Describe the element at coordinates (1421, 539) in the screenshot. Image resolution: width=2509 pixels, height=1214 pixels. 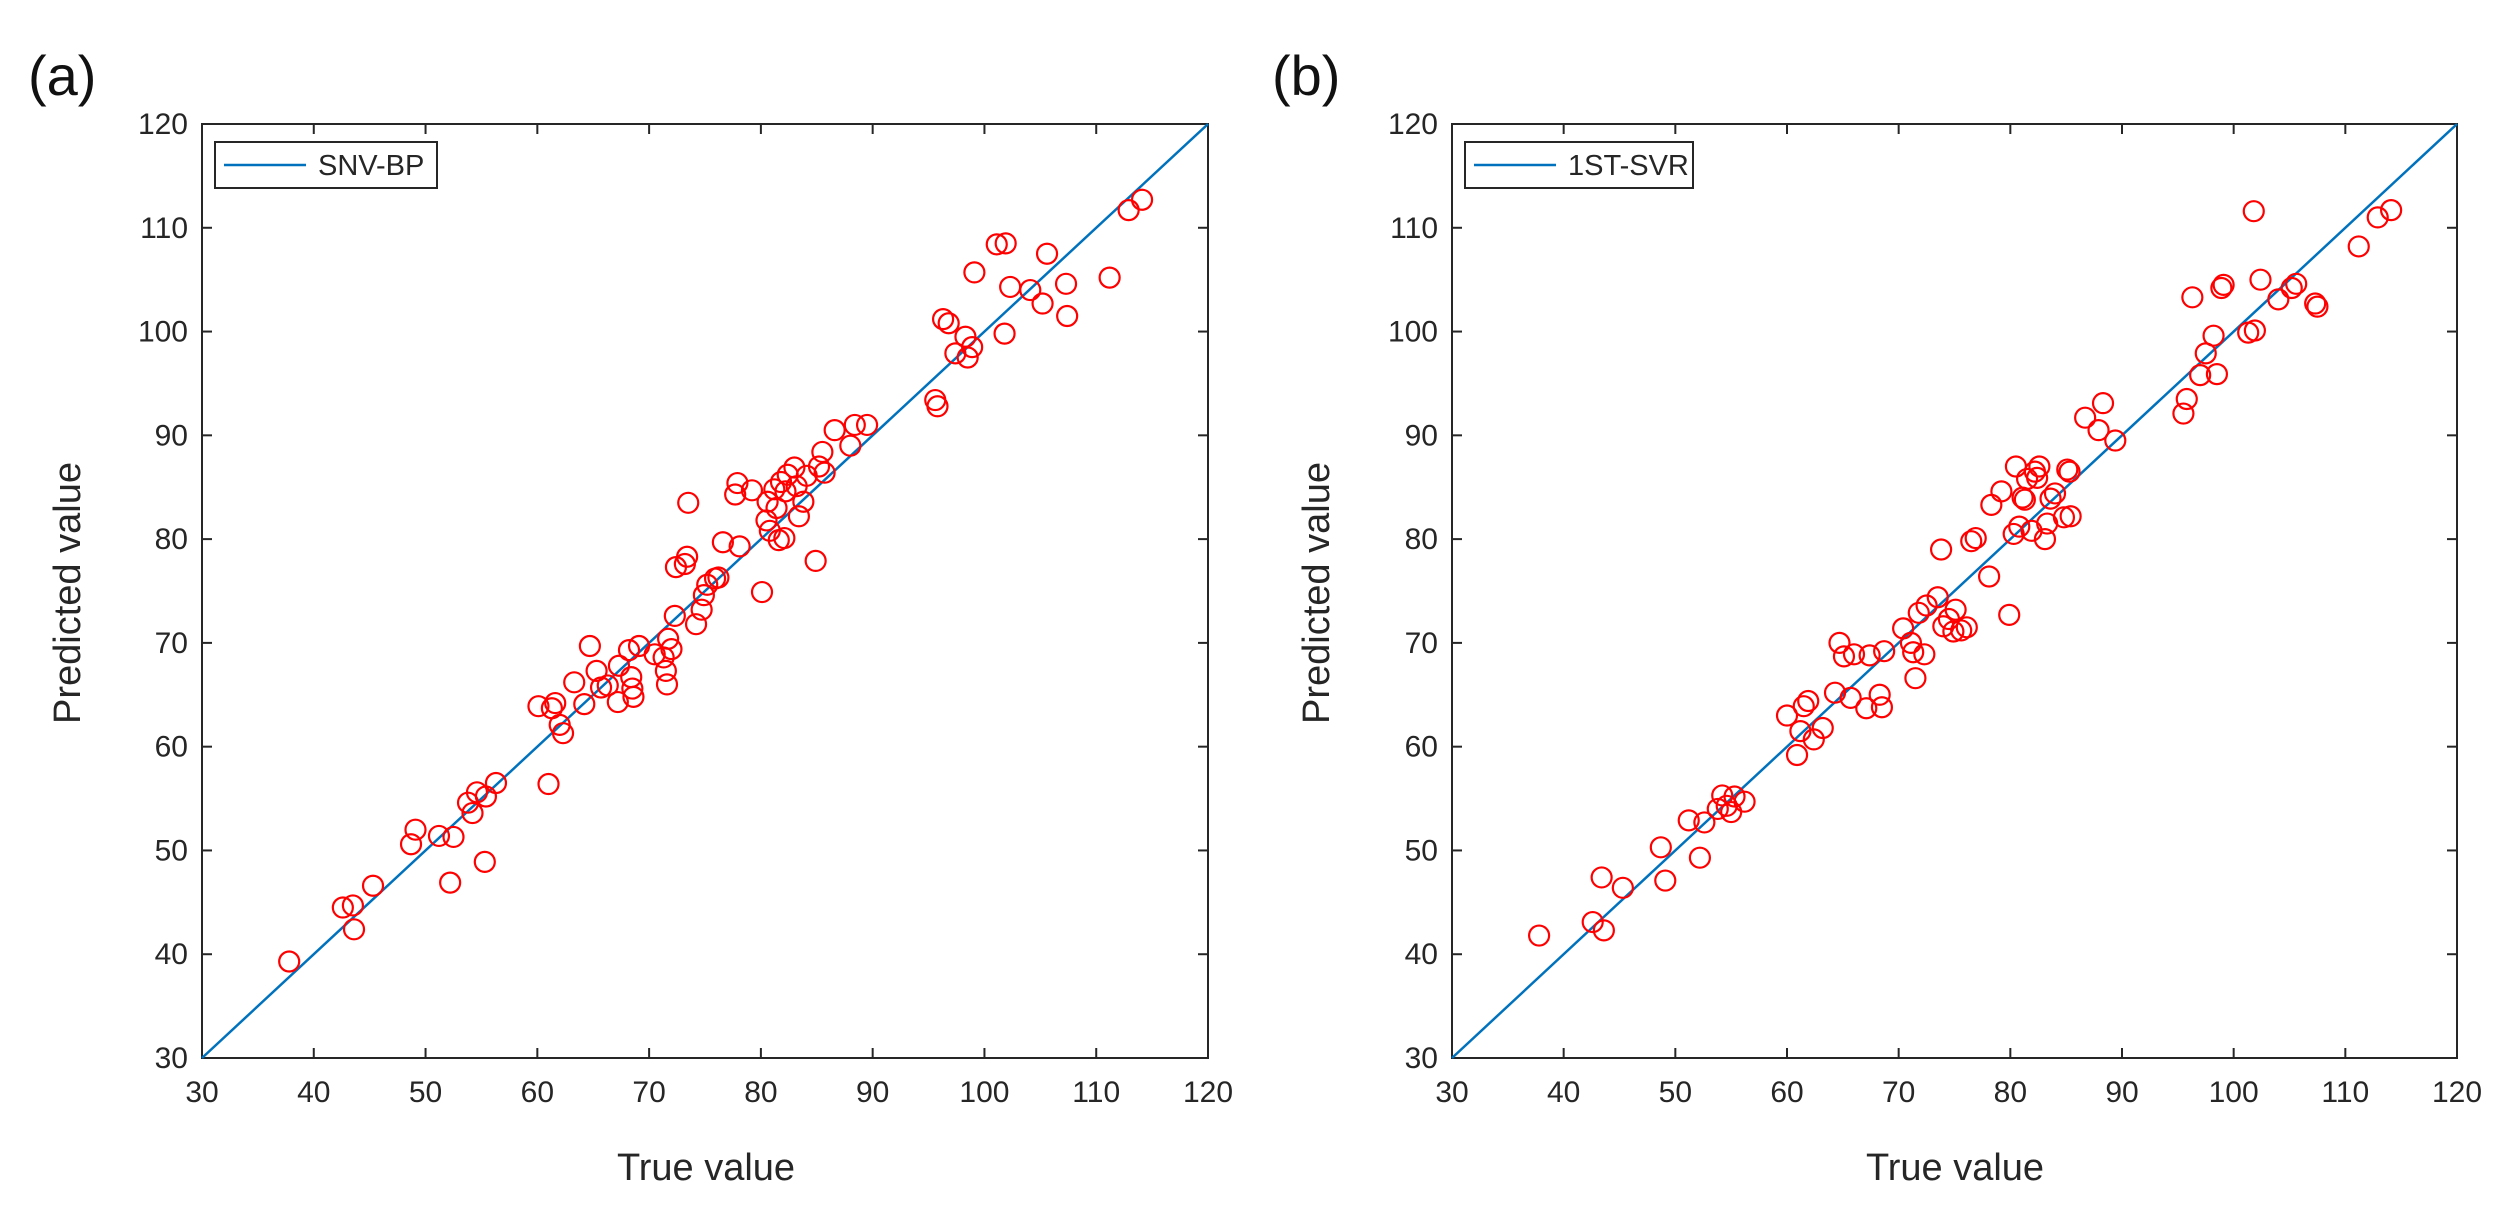
I see `y-tick-label: 80` at that location.